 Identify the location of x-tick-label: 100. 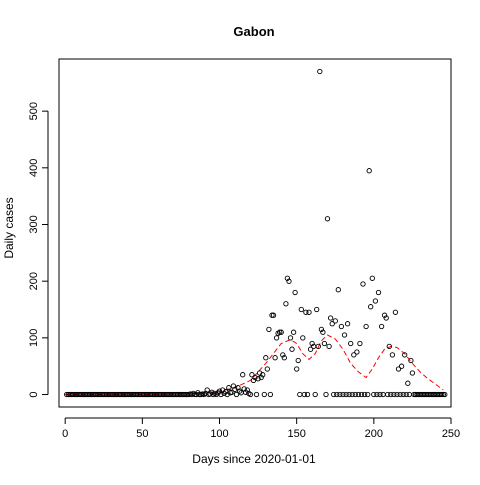
(219, 434).